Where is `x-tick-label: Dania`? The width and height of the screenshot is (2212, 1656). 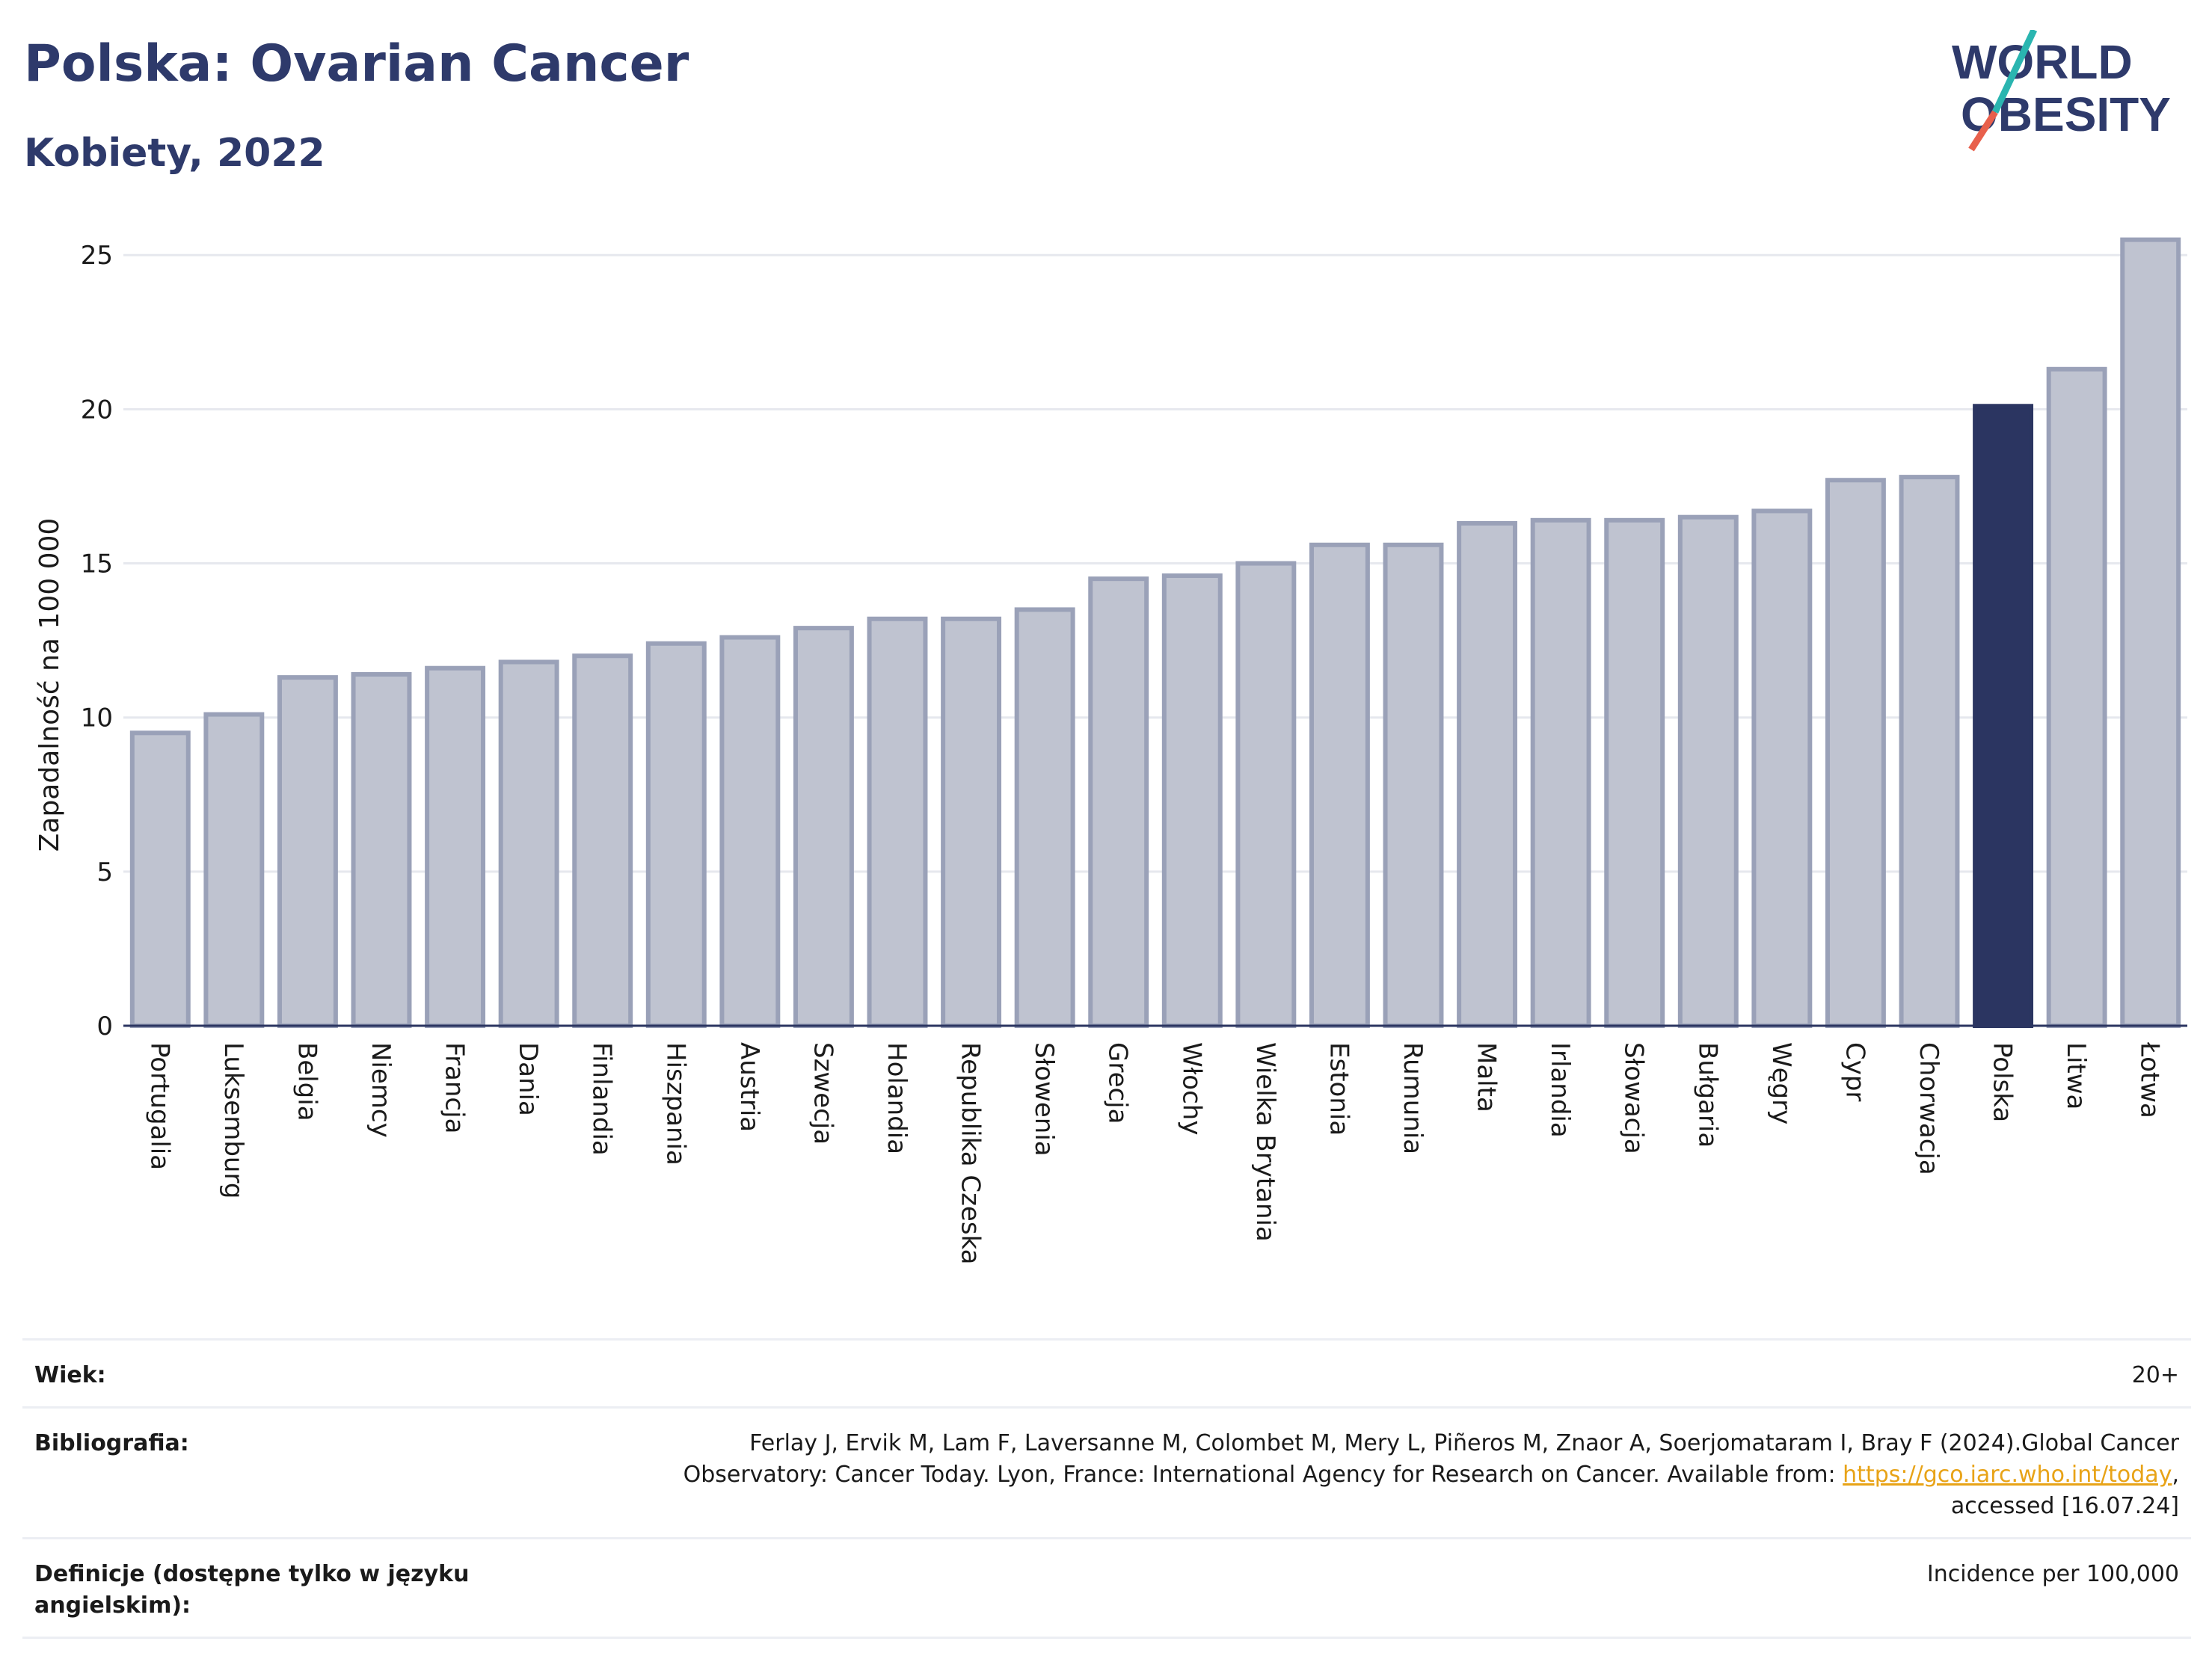
x-tick-label: Dania is located at coordinates (528, 1079).